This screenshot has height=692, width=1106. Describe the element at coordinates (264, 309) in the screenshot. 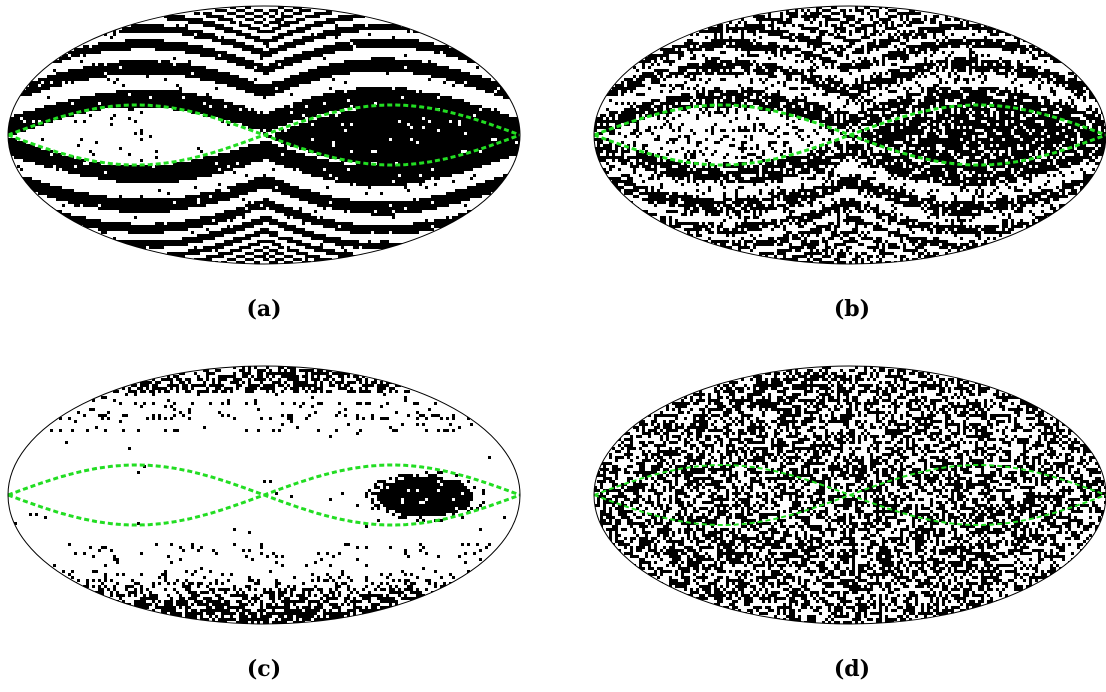

I see `caption-a: (a)` at that location.